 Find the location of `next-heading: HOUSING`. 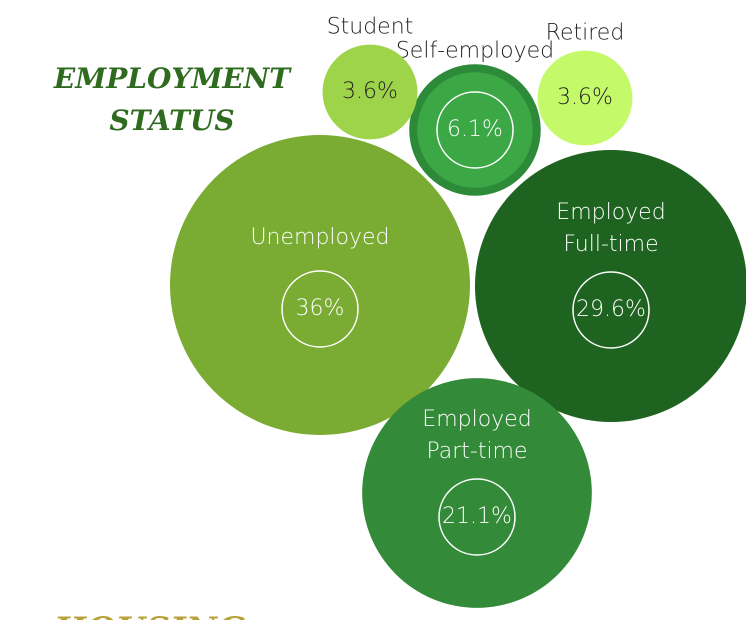

next-heading: HOUSING is located at coordinates (149, 615).